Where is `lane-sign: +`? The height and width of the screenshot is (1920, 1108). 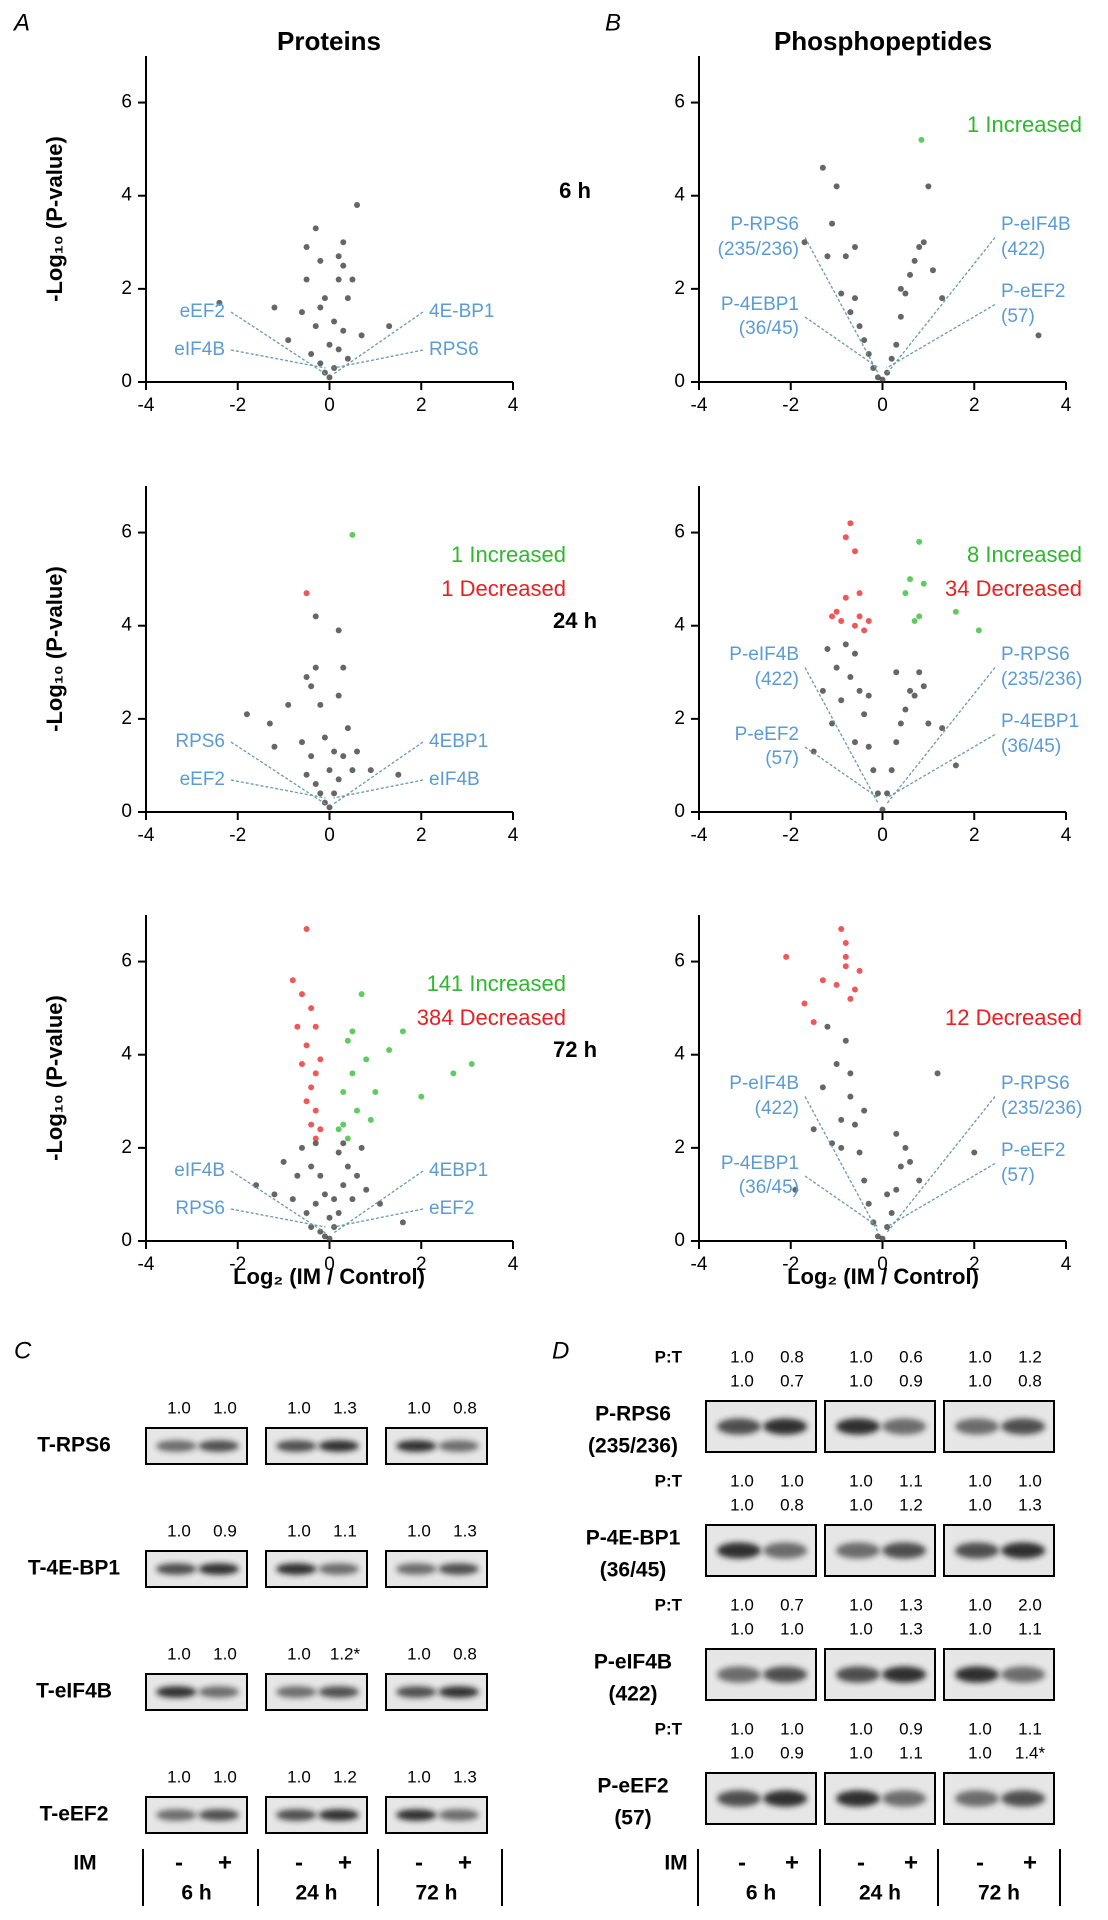
lane-sign: + is located at coordinates (465, 1862).